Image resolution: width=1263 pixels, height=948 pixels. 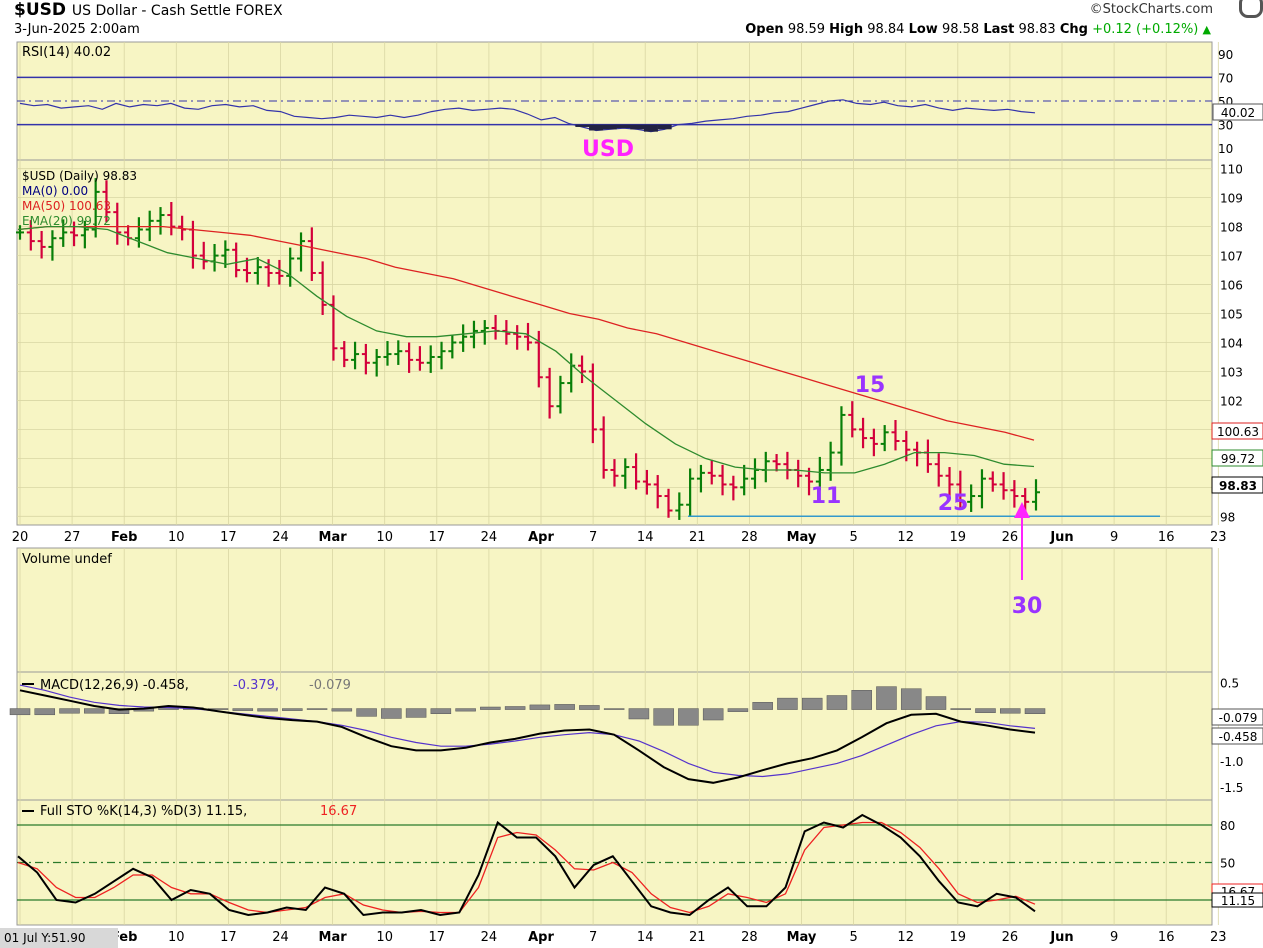 I want to click on x-tick-label: 14, so click(x=645, y=937).